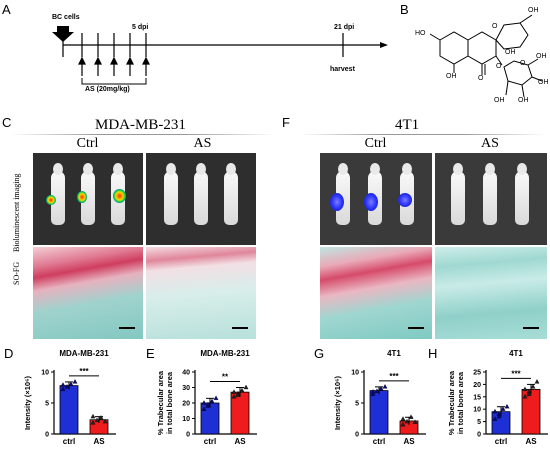 This screenshot has height=454, width=550. Describe the element at coordinates (88, 199) in the screenshot. I see `bli-image-ctrl` at that location.